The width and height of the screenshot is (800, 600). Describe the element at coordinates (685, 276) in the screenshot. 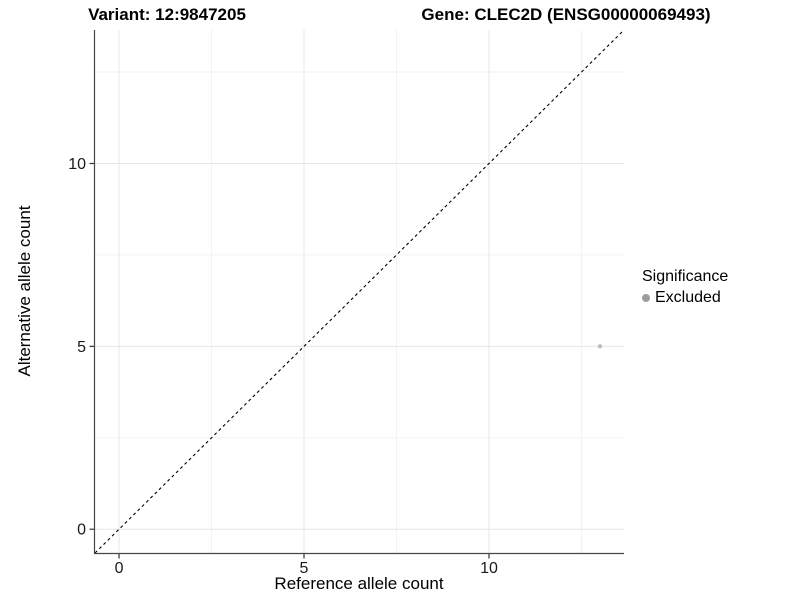

I see `legend-title: Significance` at that location.